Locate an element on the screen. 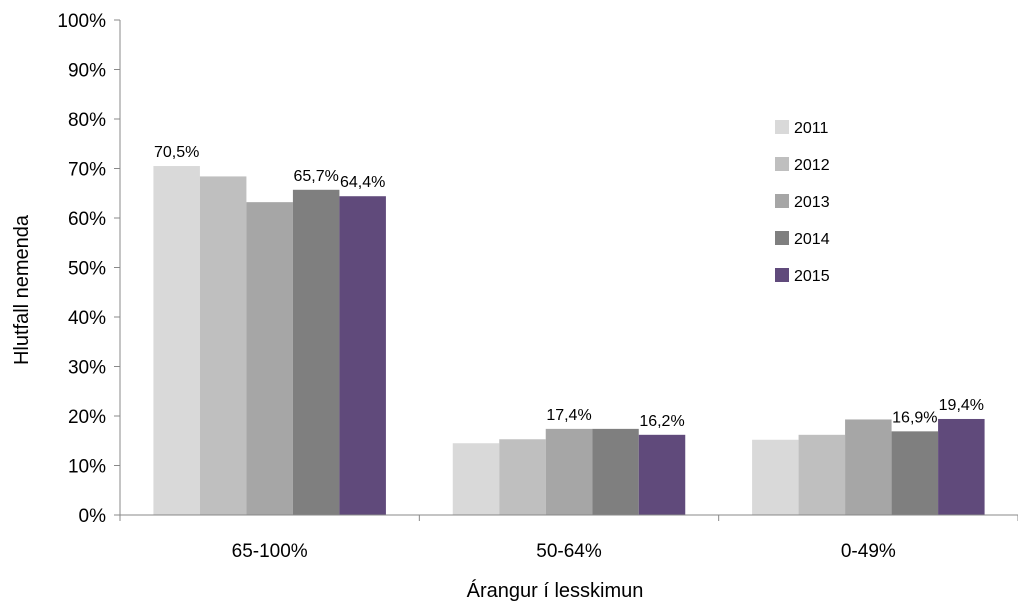 This screenshot has height=608, width=1018. legend-label: 2013 is located at coordinates (812, 202).